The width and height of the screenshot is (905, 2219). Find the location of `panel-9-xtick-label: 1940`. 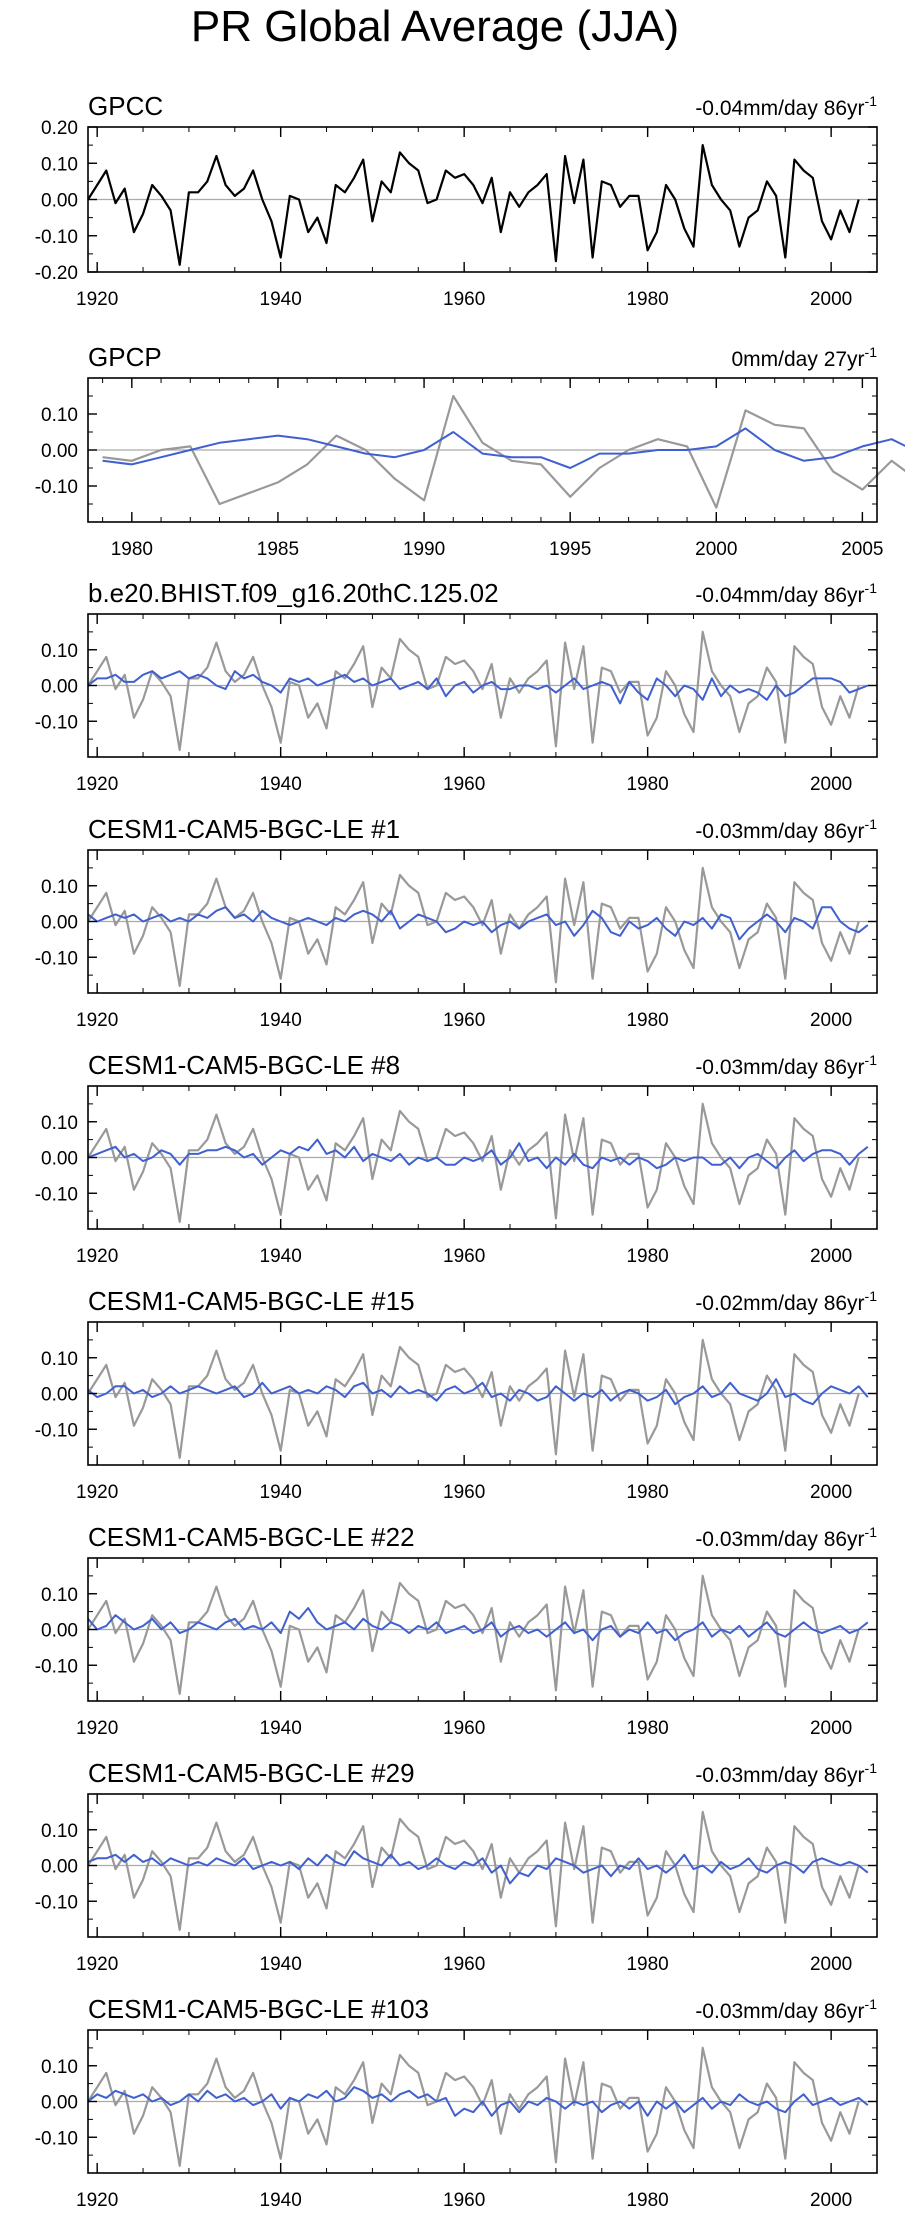

panel-9-xtick-label: 1940 is located at coordinates (281, 2200).